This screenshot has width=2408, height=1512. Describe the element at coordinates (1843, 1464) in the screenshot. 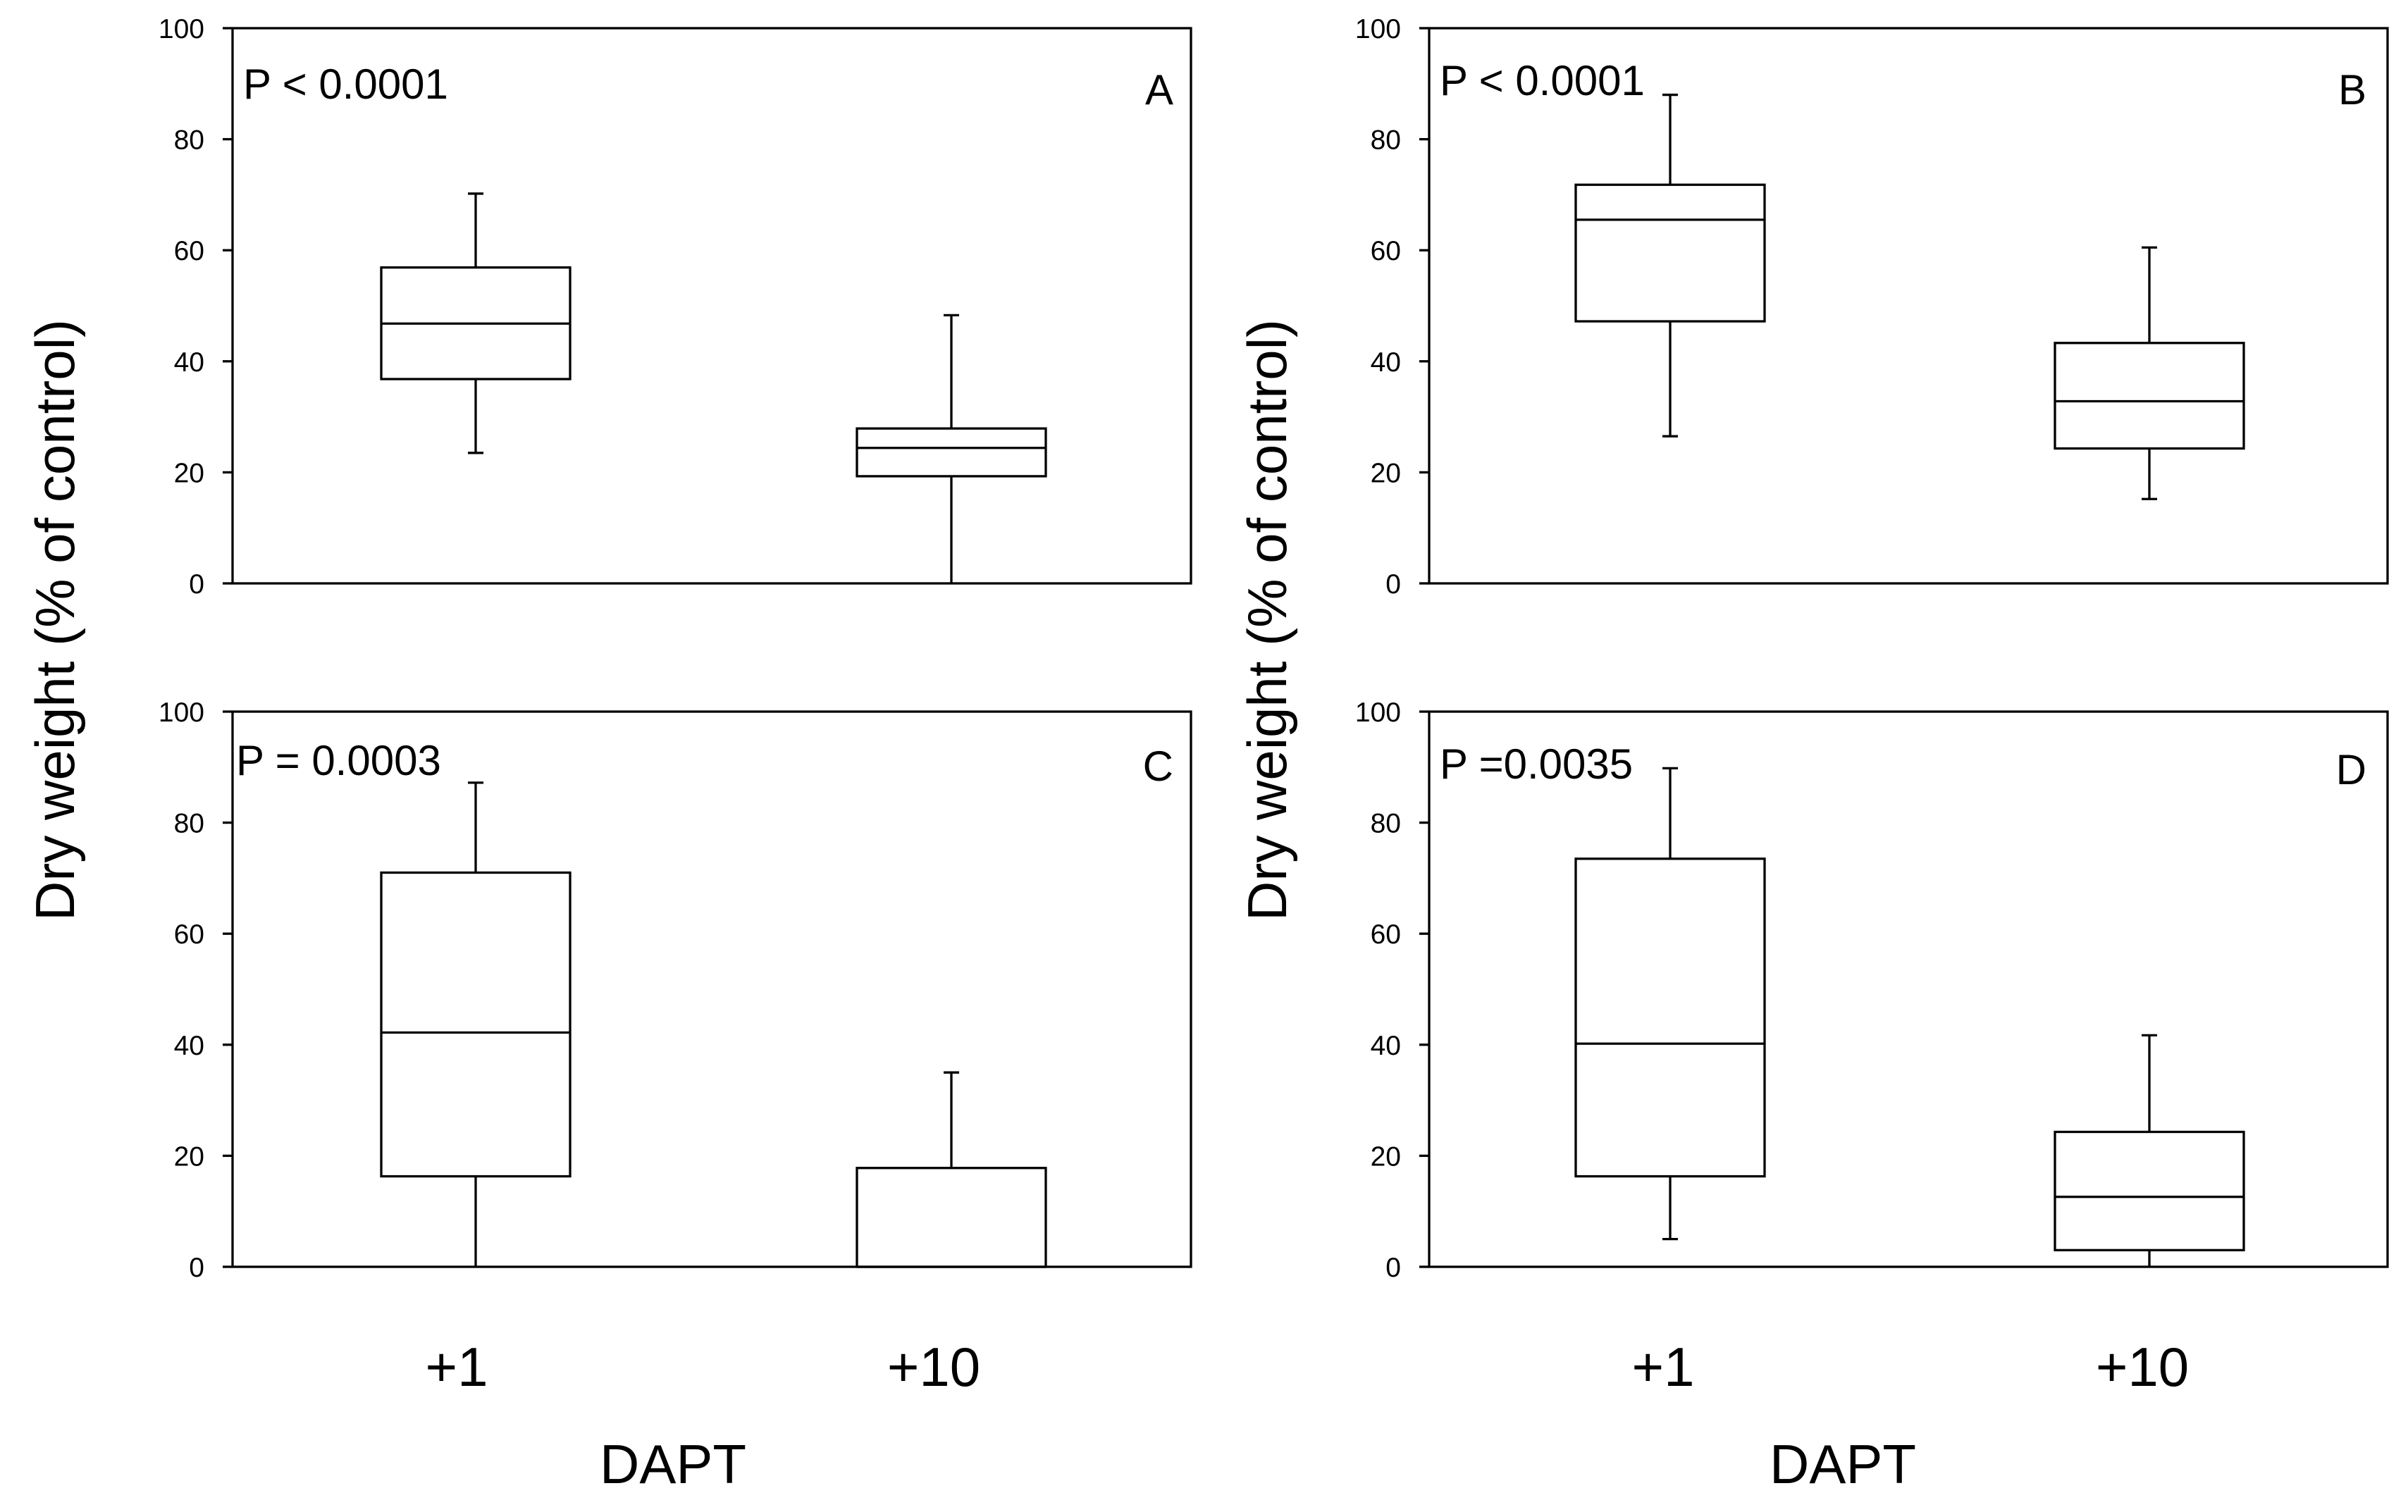

I see `x-axis-title-right: DAPT` at that location.